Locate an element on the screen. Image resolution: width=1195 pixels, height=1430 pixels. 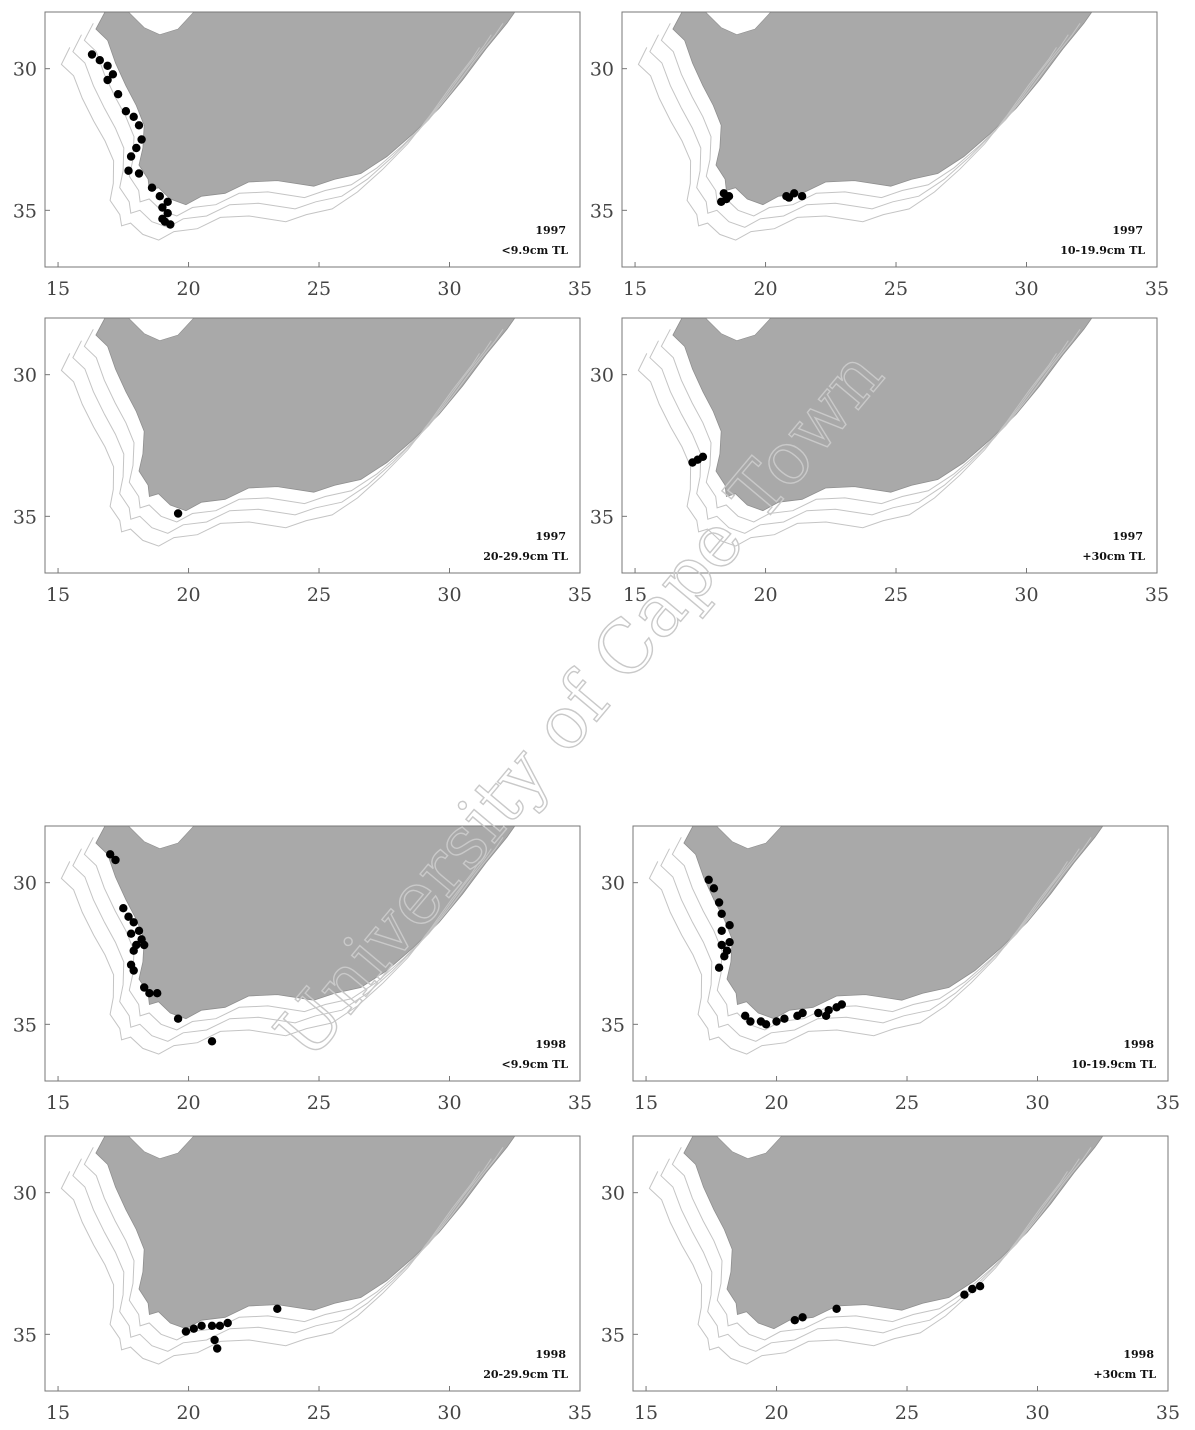
map-panel-p1997-c: 15 20 25 30 35 30 35 1997 20-29.9cm TL is located at coordinates (302, 461).